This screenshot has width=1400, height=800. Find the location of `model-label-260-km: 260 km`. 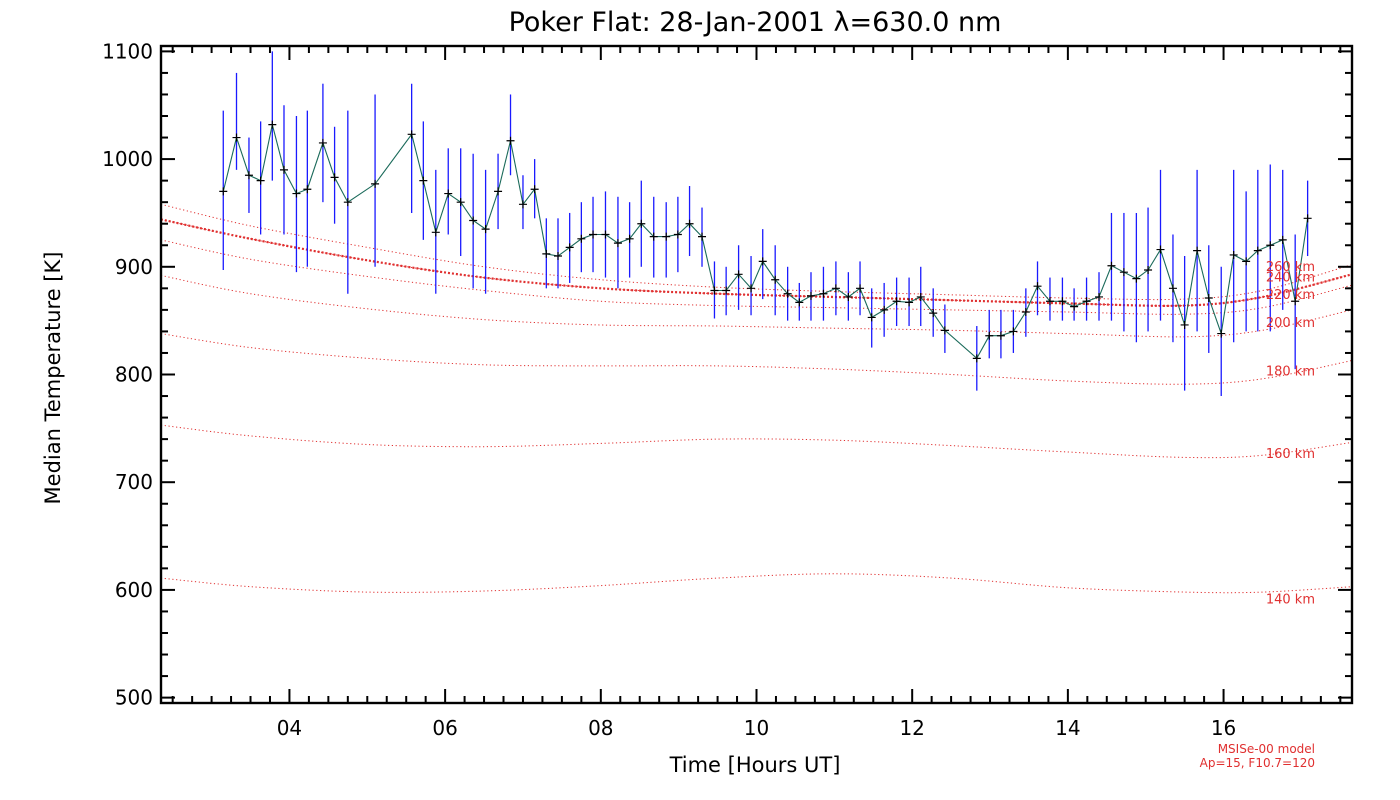

model-label-260-km: 260 km is located at coordinates (1290, 267).